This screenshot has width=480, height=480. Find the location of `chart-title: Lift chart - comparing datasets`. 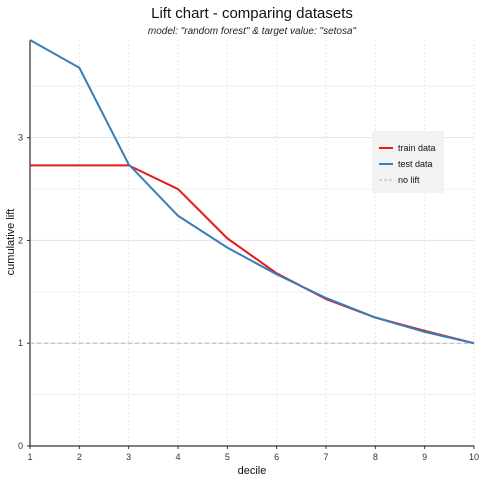

chart-title: Lift chart - comparing datasets is located at coordinates (252, 13).